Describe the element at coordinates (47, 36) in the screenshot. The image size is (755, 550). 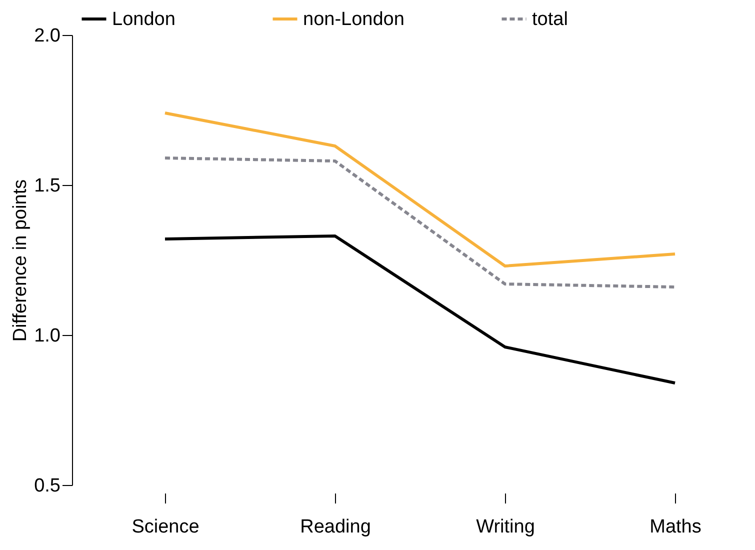
I see `y-tick-label: 2.0` at that location.